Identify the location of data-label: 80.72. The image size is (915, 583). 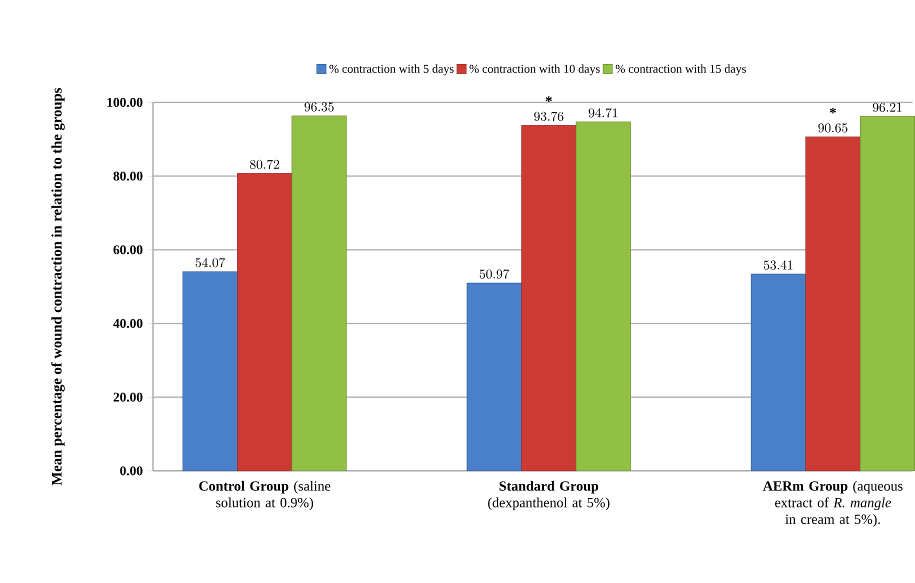
(265, 165).